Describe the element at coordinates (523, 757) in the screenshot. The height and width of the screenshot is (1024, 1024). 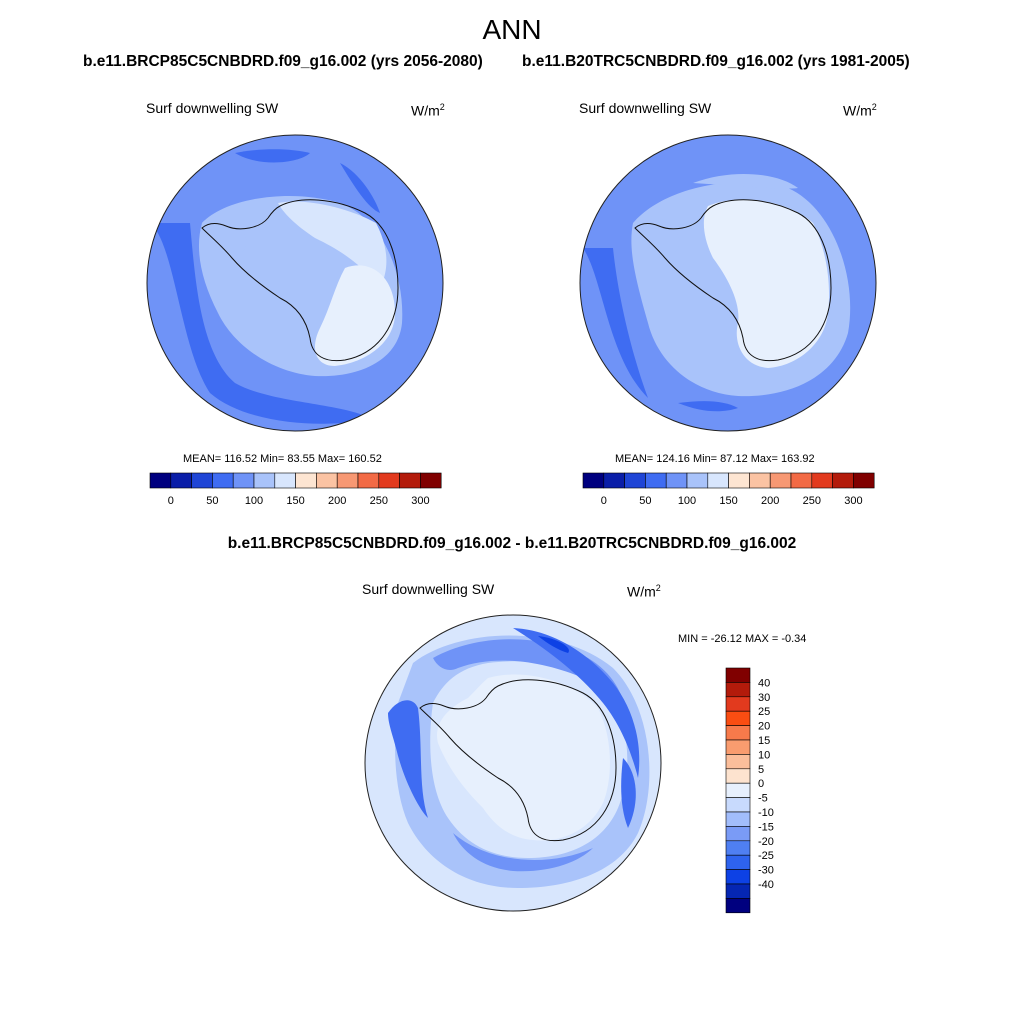
I see `difference-field-continent-pale` at that location.